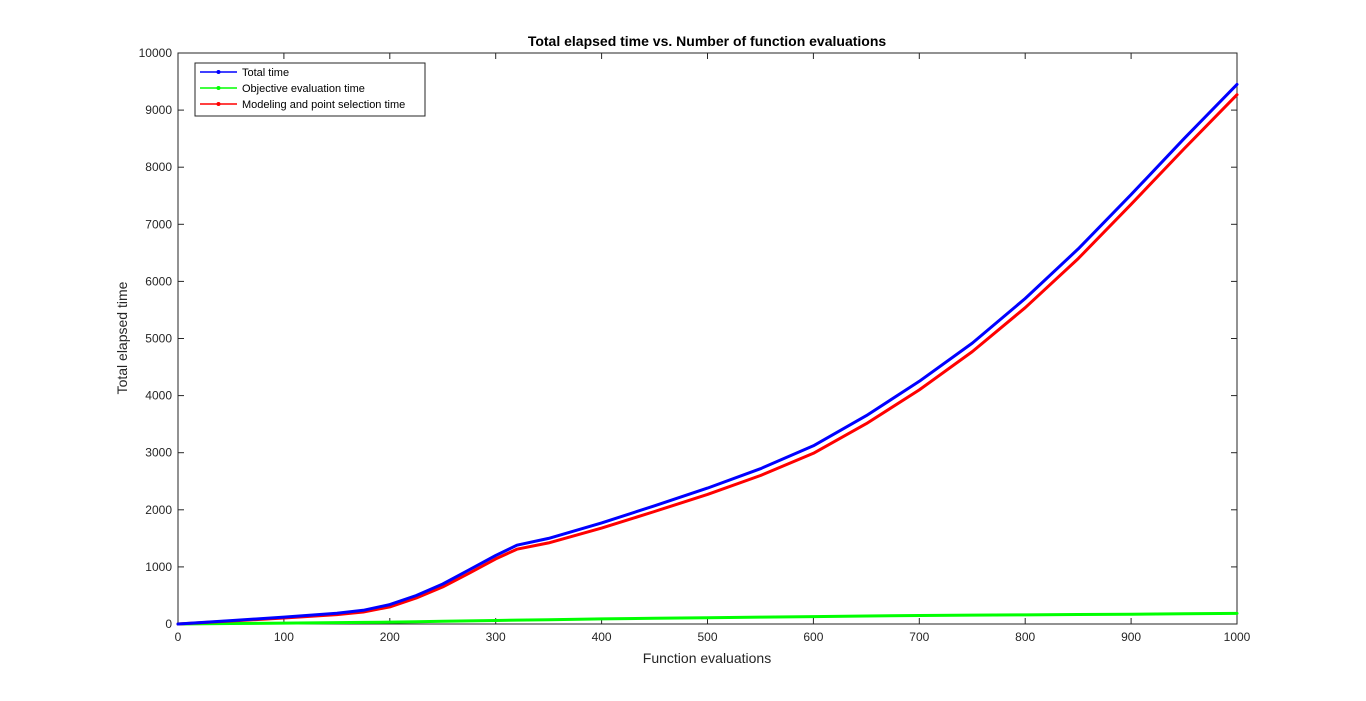  Describe the element at coordinates (1237, 637) in the screenshot. I see `x-tick-label: 1000` at that location.